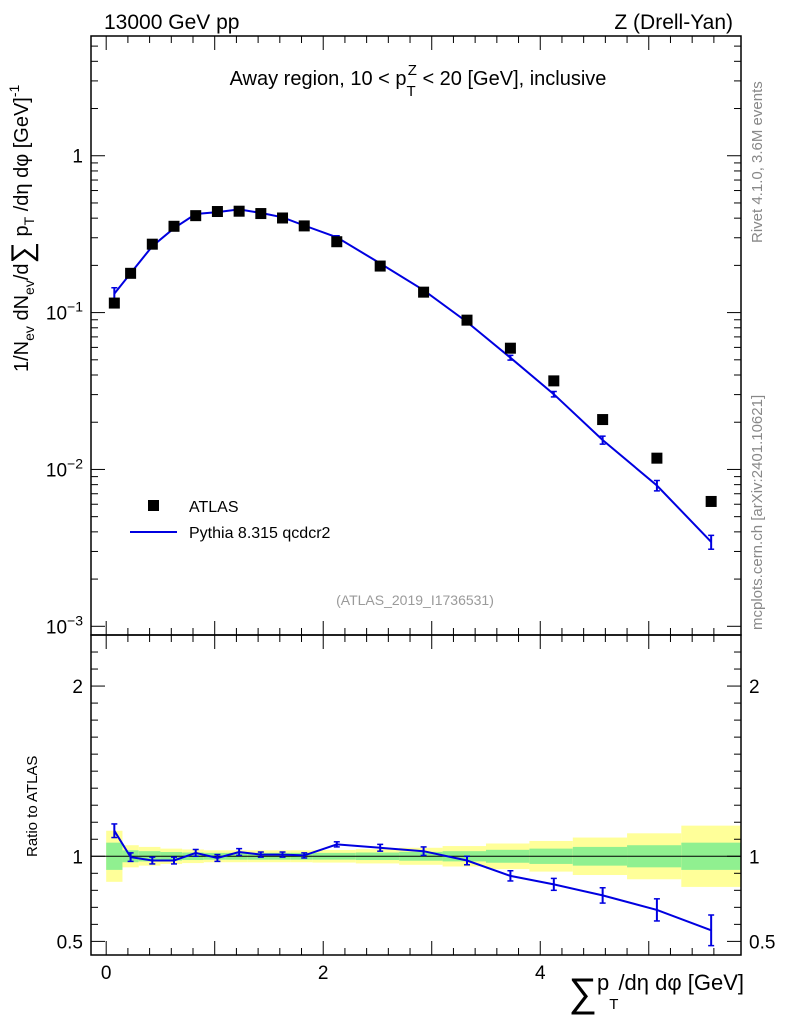  Describe the element at coordinates (77, 157) in the screenshot. I see `main-y-tick-label: 1` at that location.